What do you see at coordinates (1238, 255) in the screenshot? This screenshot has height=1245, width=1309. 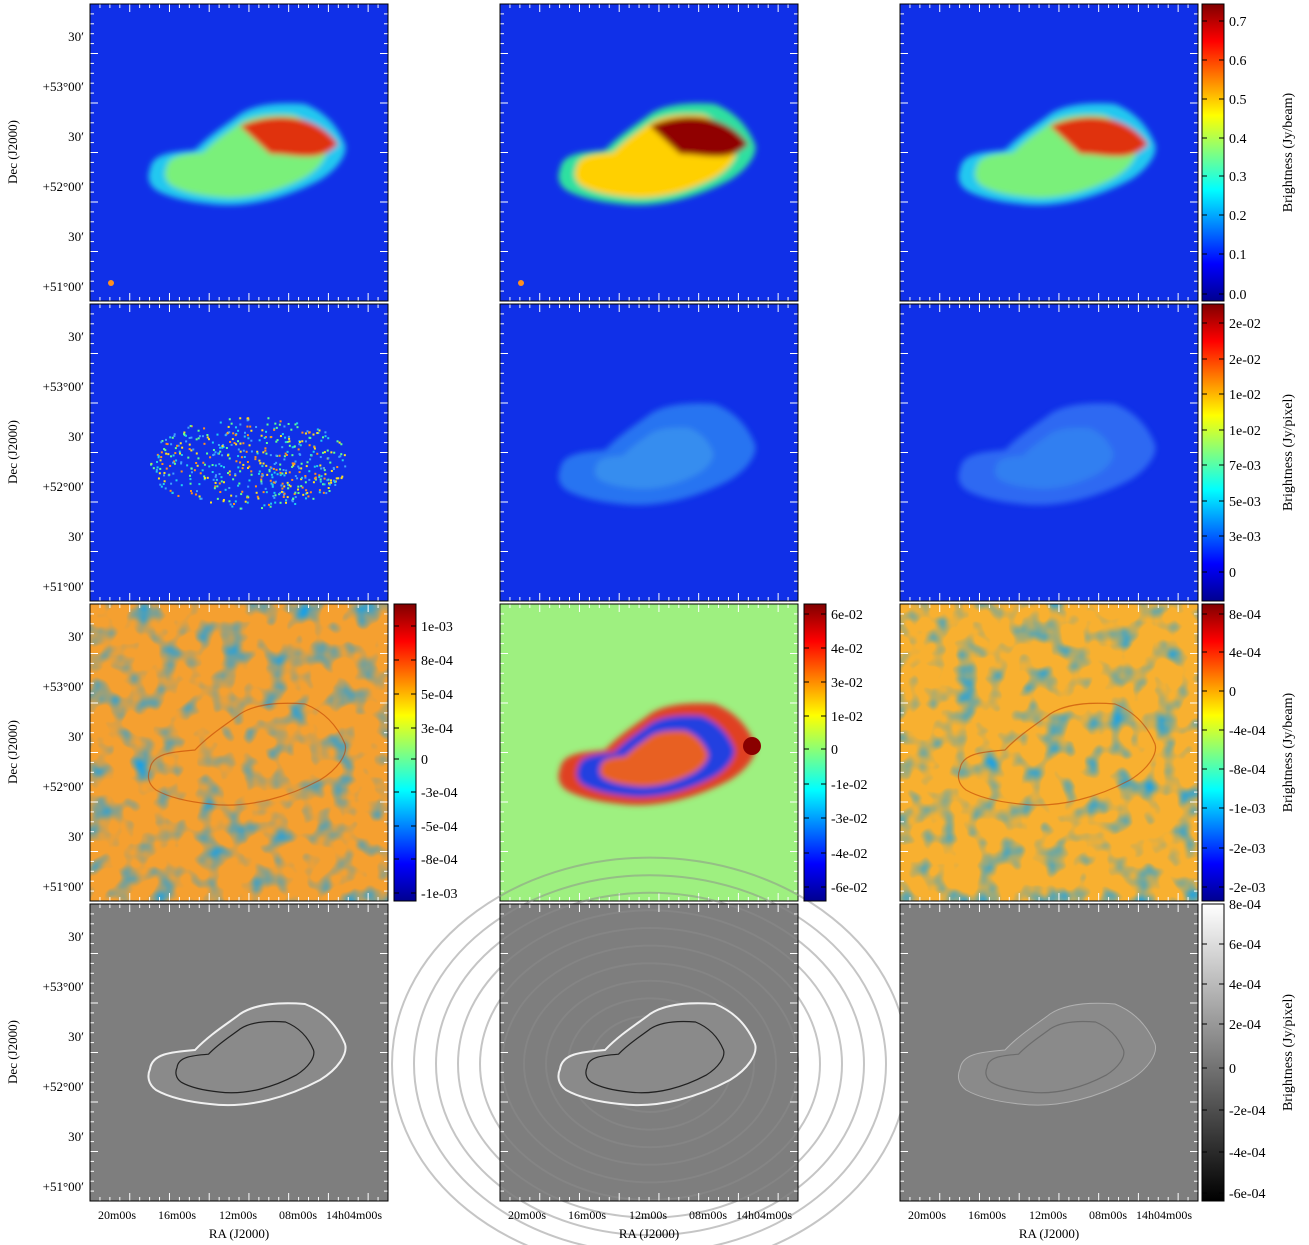 I see `colorbar-tick-label: 0.1` at bounding box center [1238, 255].